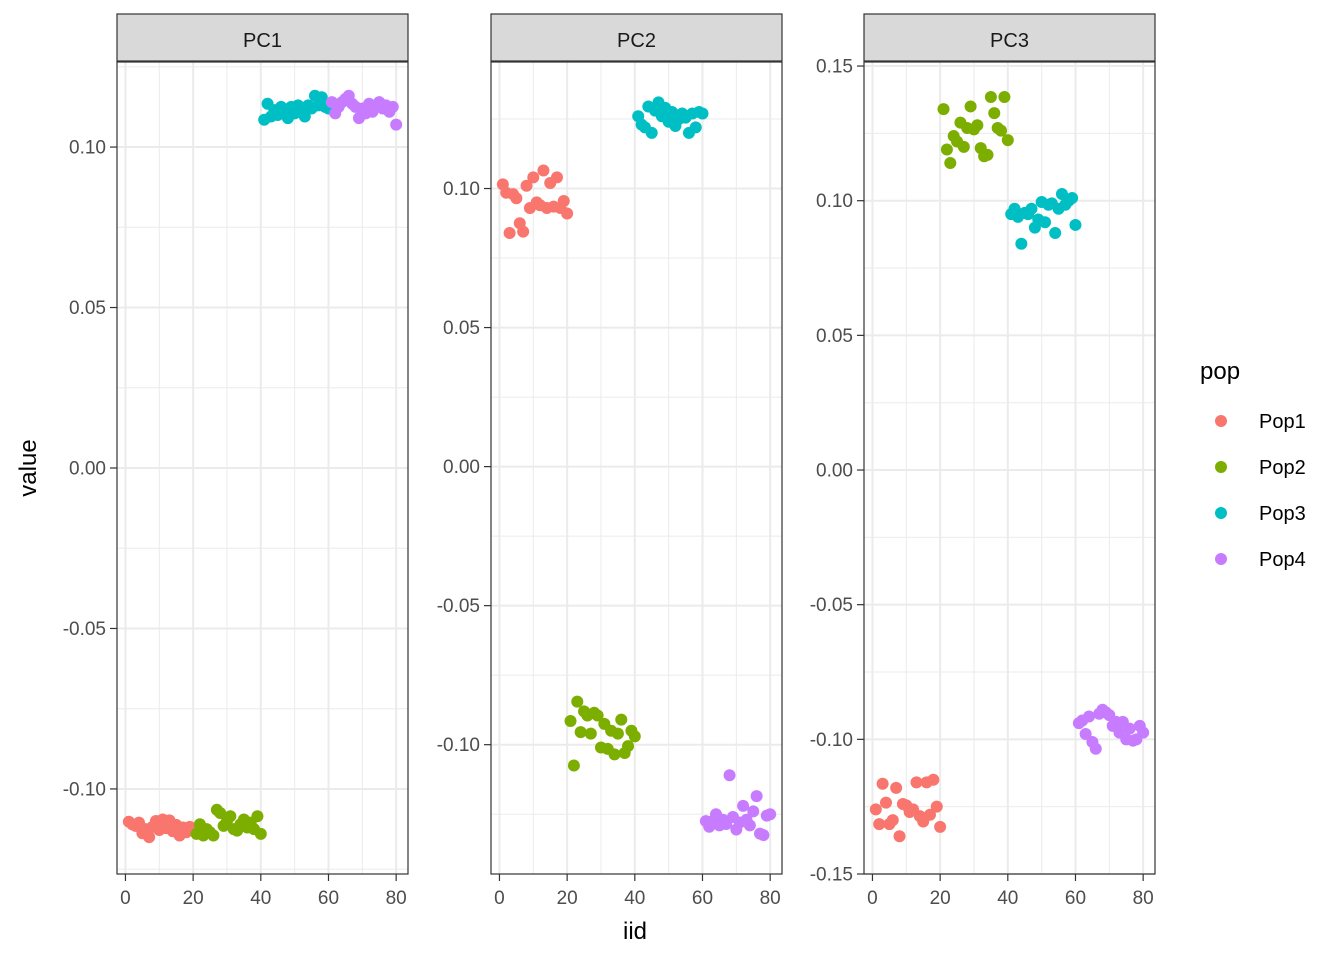  What do you see at coordinates (28, 467) in the screenshot?
I see `y-axis-title: value` at bounding box center [28, 467].